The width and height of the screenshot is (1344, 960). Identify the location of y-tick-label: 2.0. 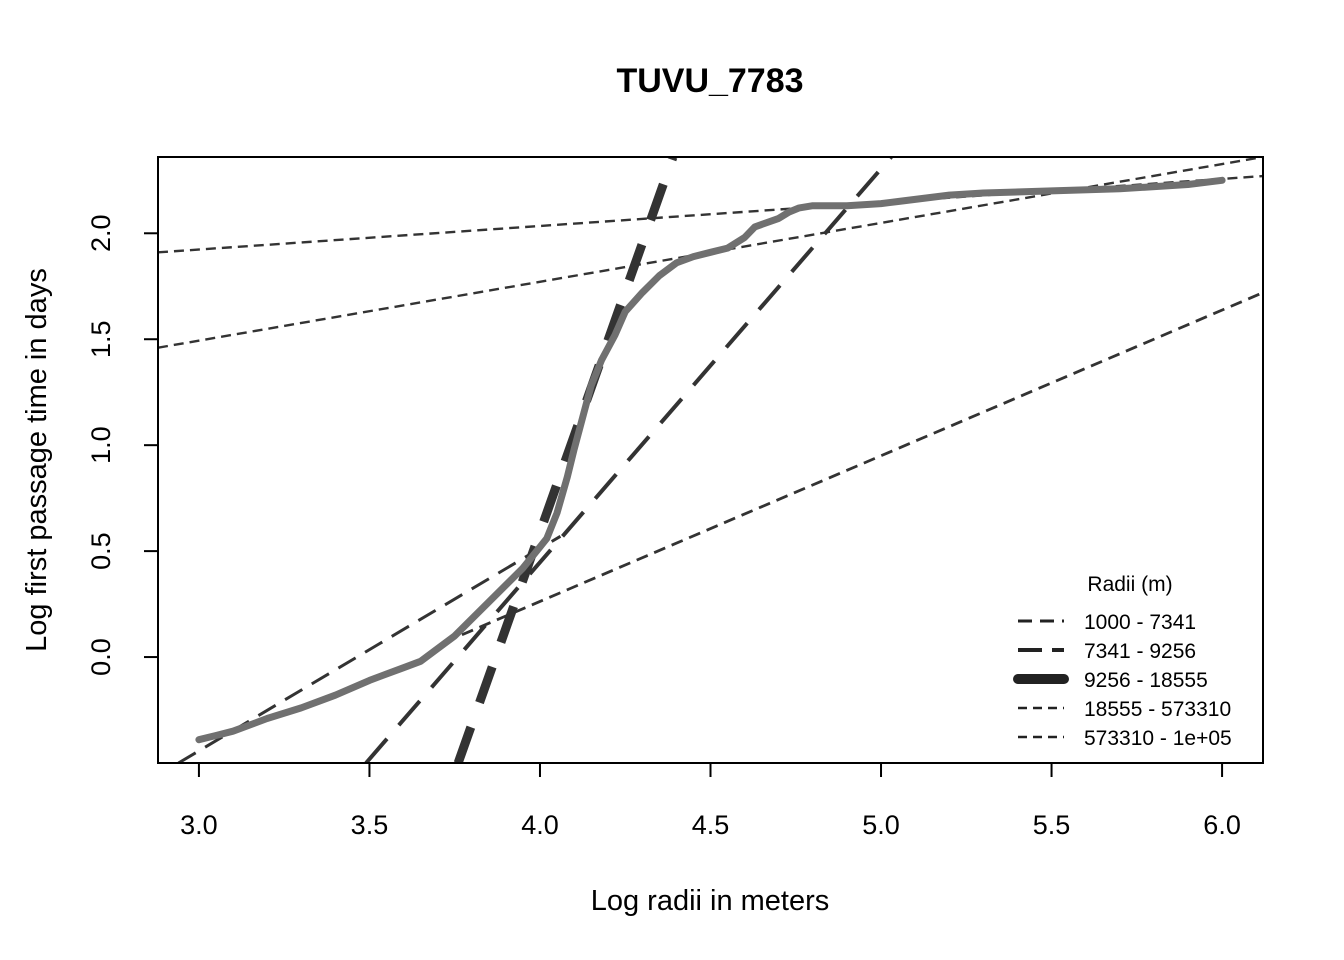
(101, 234).